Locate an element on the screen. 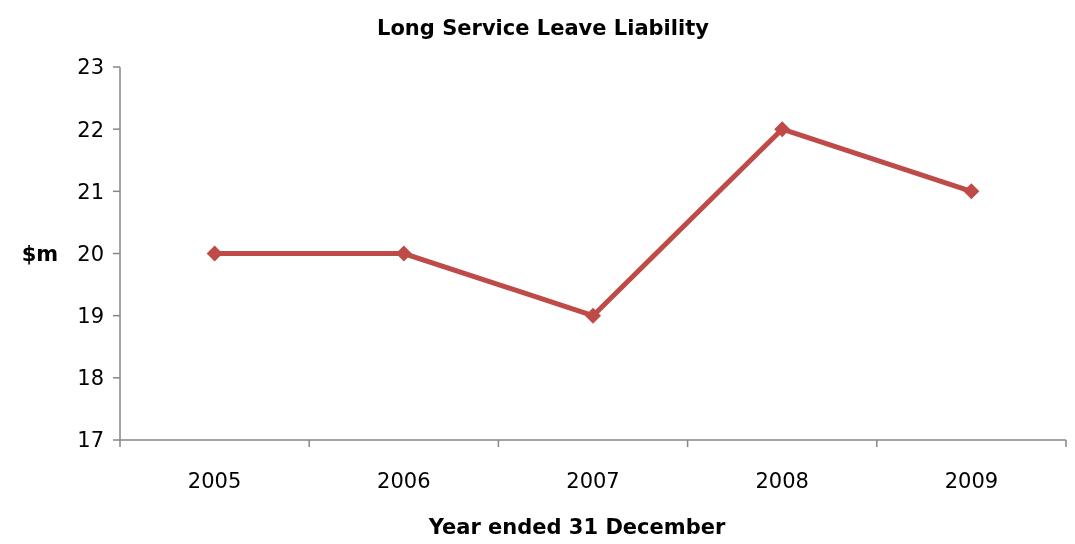 The width and height of the screenshot is (1075, 544). x-tick-label: 2006 is located at coordinates (404, 481).